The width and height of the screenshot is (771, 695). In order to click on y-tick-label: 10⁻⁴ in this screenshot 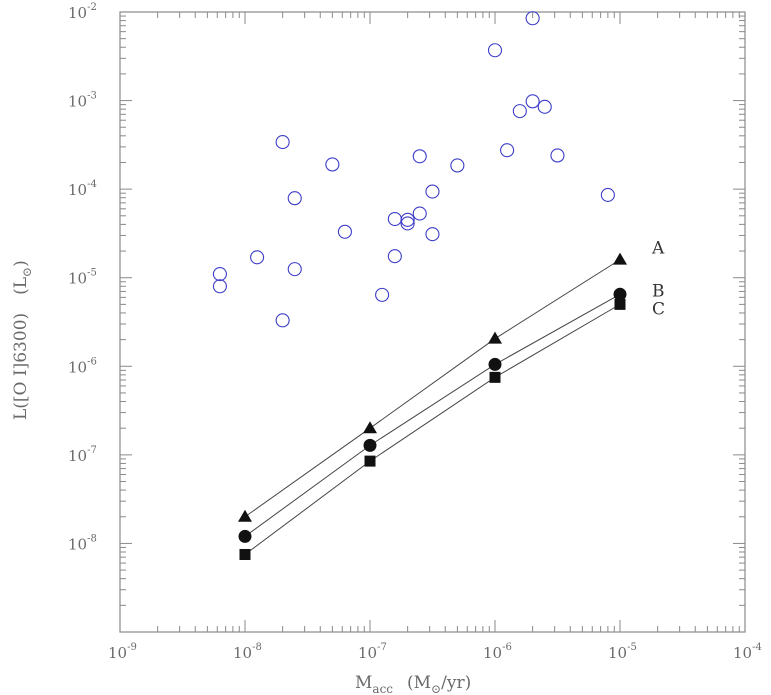, I will do `click(82, 189)`.